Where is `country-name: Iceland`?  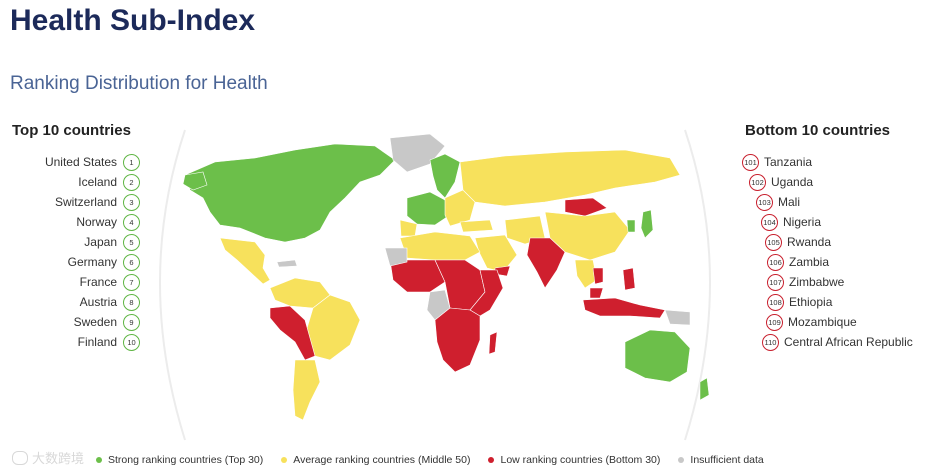
country-name: Iceland is located at coordinates (97, 182).